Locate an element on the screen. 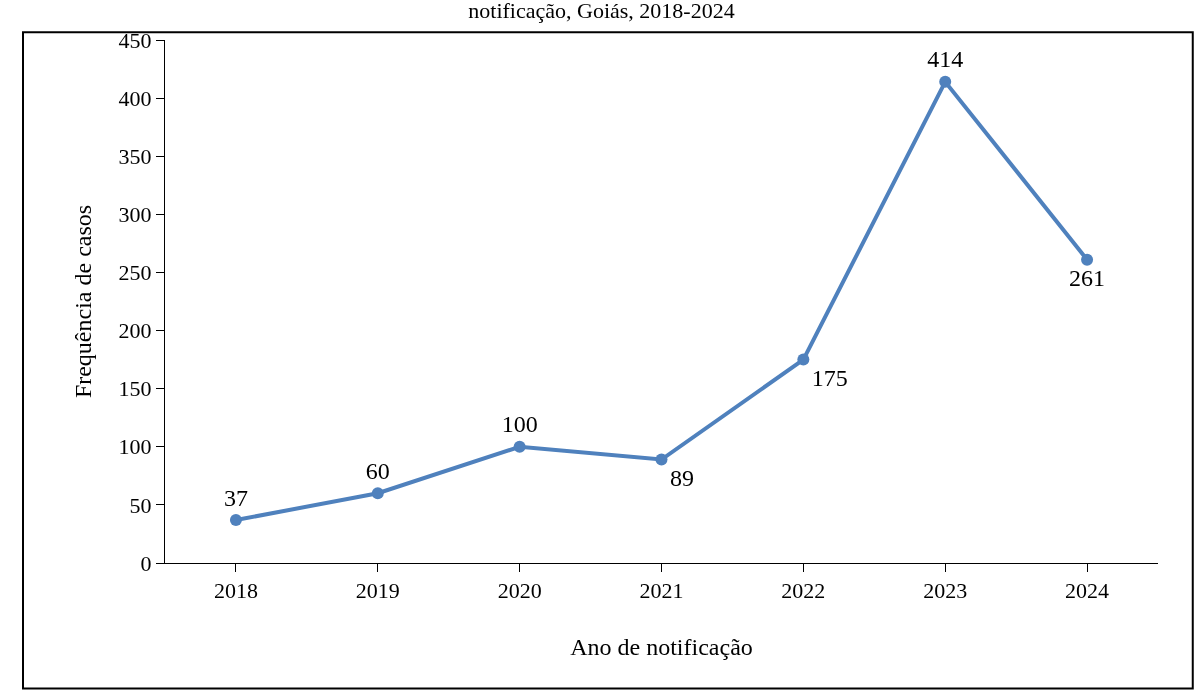 Image resolution: width=1203 pixels, height=693 pixels. data-label: 89 is located at coordinates (682, 478).